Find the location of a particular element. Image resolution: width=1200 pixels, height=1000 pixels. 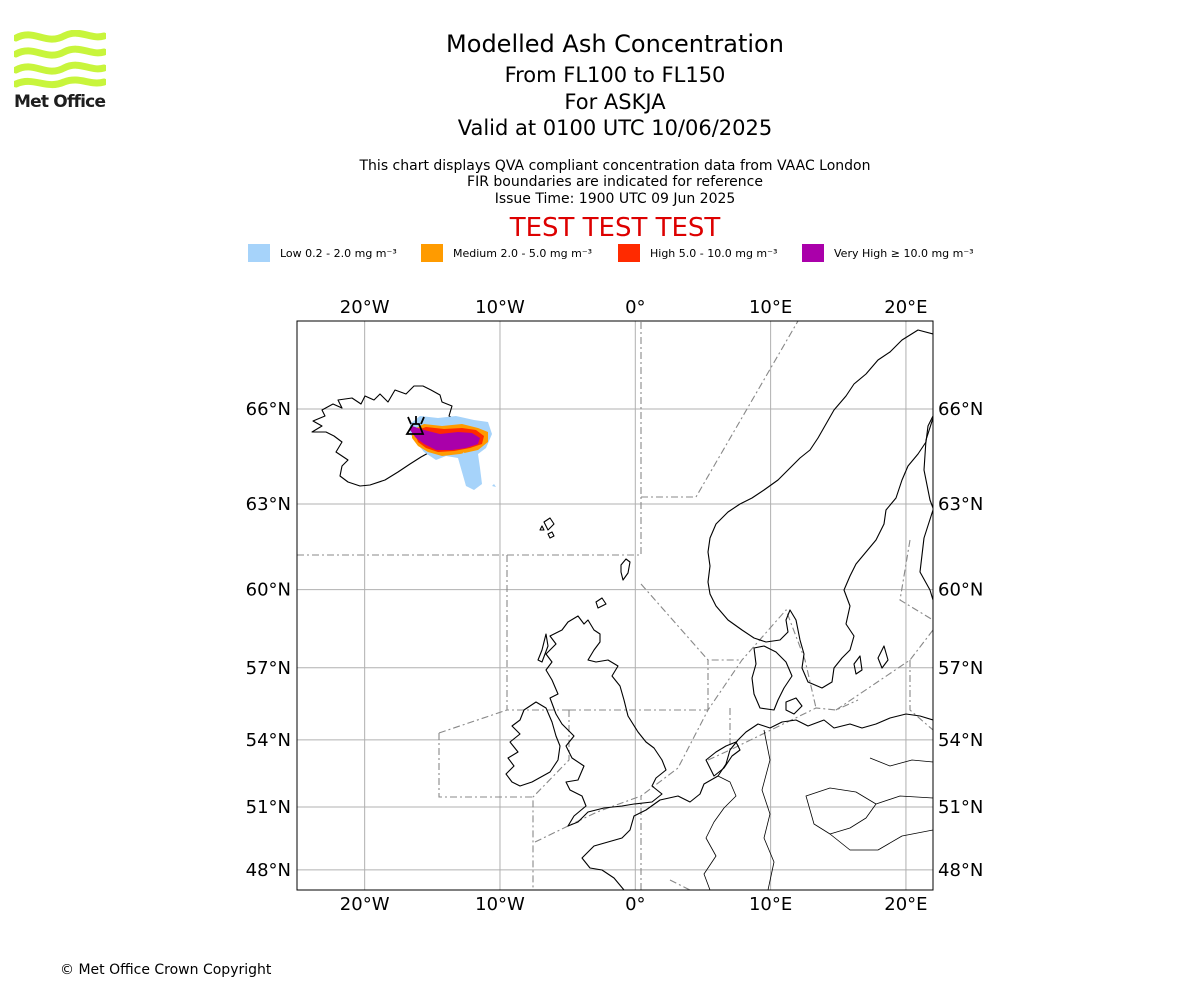

lat-tick-label-right: 54°N is located at coordinates (960, 740).